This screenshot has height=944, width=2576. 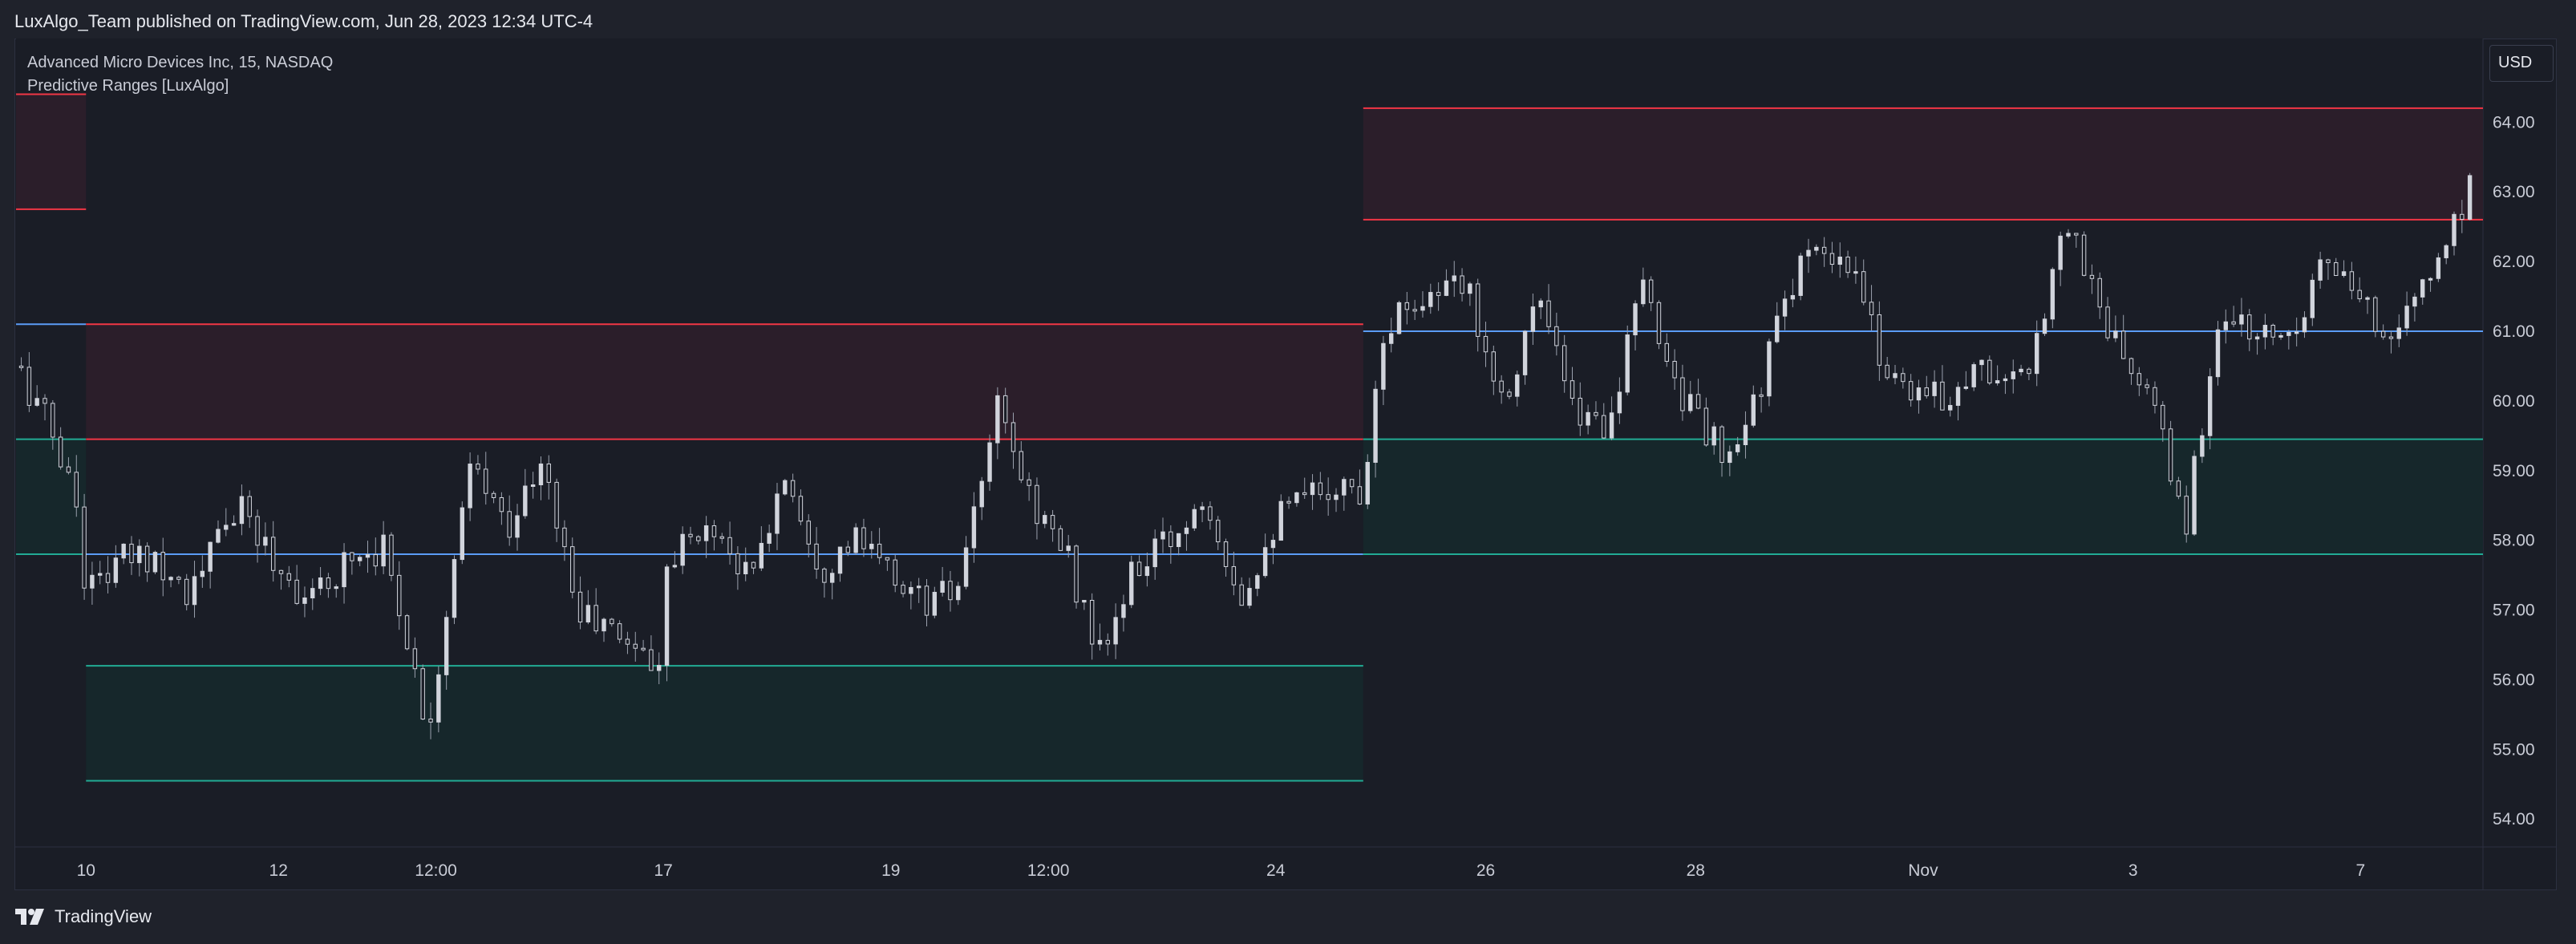 I want to click on price-tick-label: 62.00, so click(x=2514, y=262).